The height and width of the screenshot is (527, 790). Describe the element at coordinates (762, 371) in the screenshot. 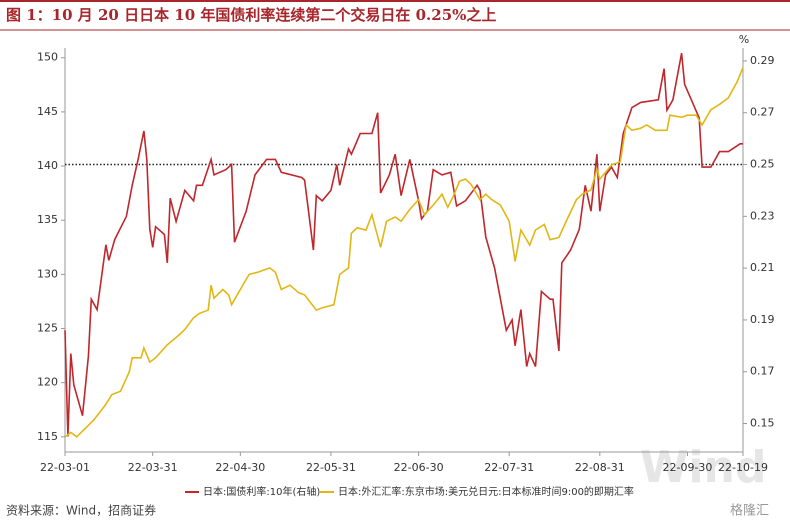

I see `y2-tick-label: 0.17` at that location.